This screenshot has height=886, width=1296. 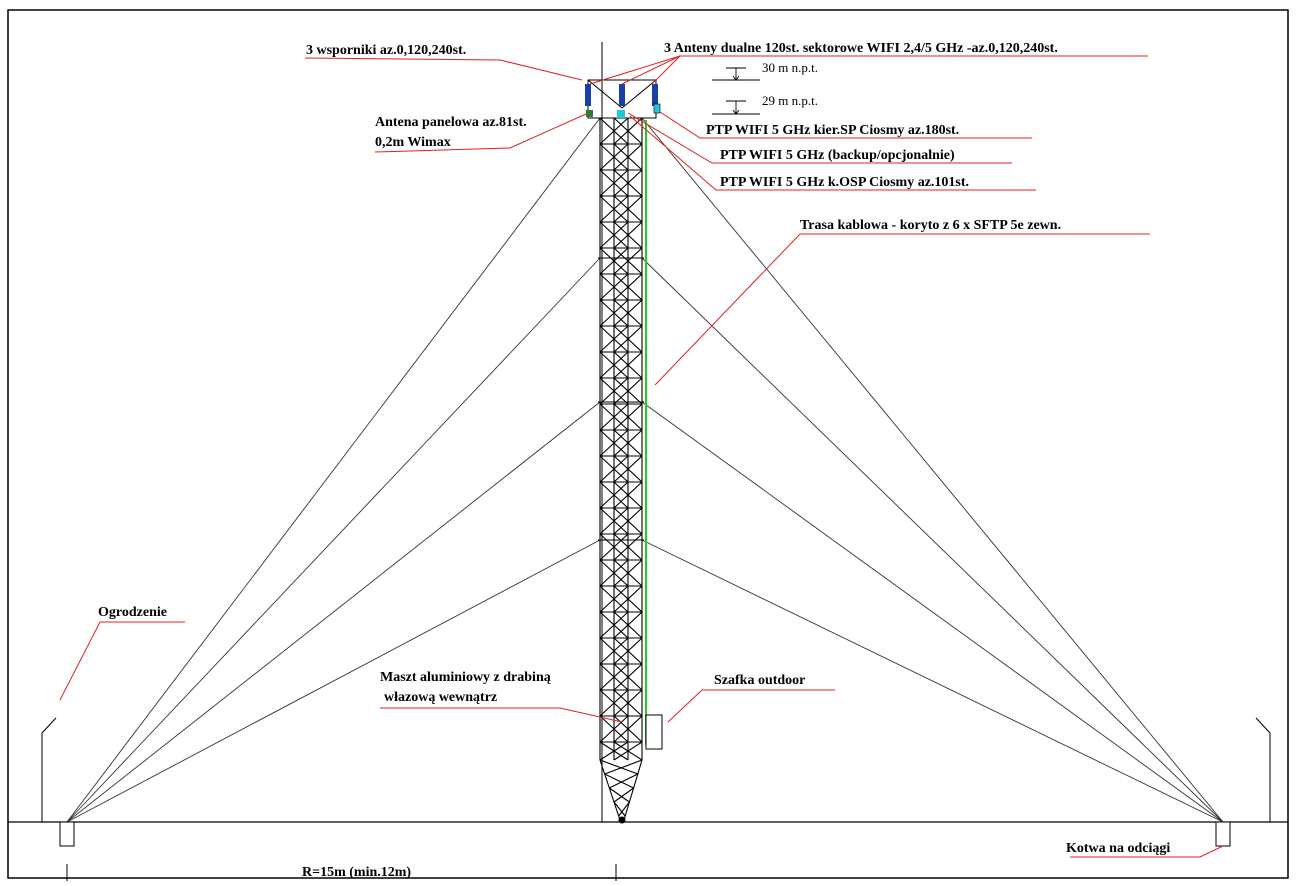 I want to click on label-ptp-backup: PTP WIFI 5 GHz (backup/opcjonalnie), so click(x=837, y=155).